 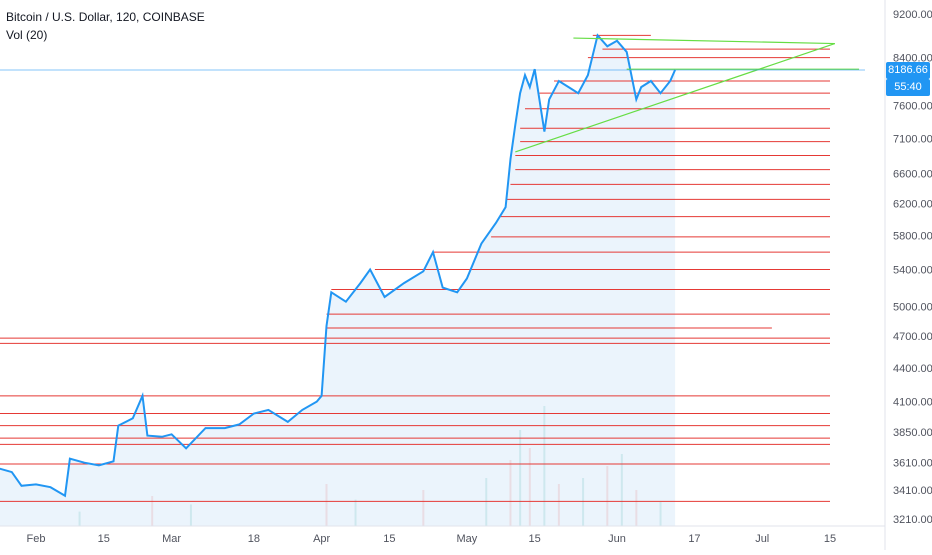 I want to click on price-tick-label: 6600.00, so click(x=912, y=174).